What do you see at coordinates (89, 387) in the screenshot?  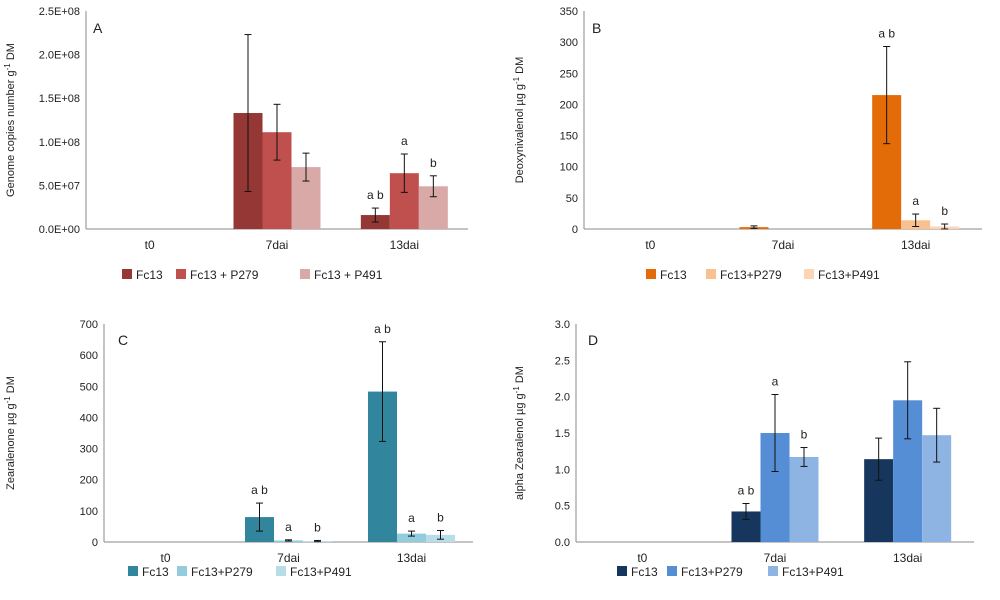 I see `y-tick-label: 500` at bounding box center [89, 387].